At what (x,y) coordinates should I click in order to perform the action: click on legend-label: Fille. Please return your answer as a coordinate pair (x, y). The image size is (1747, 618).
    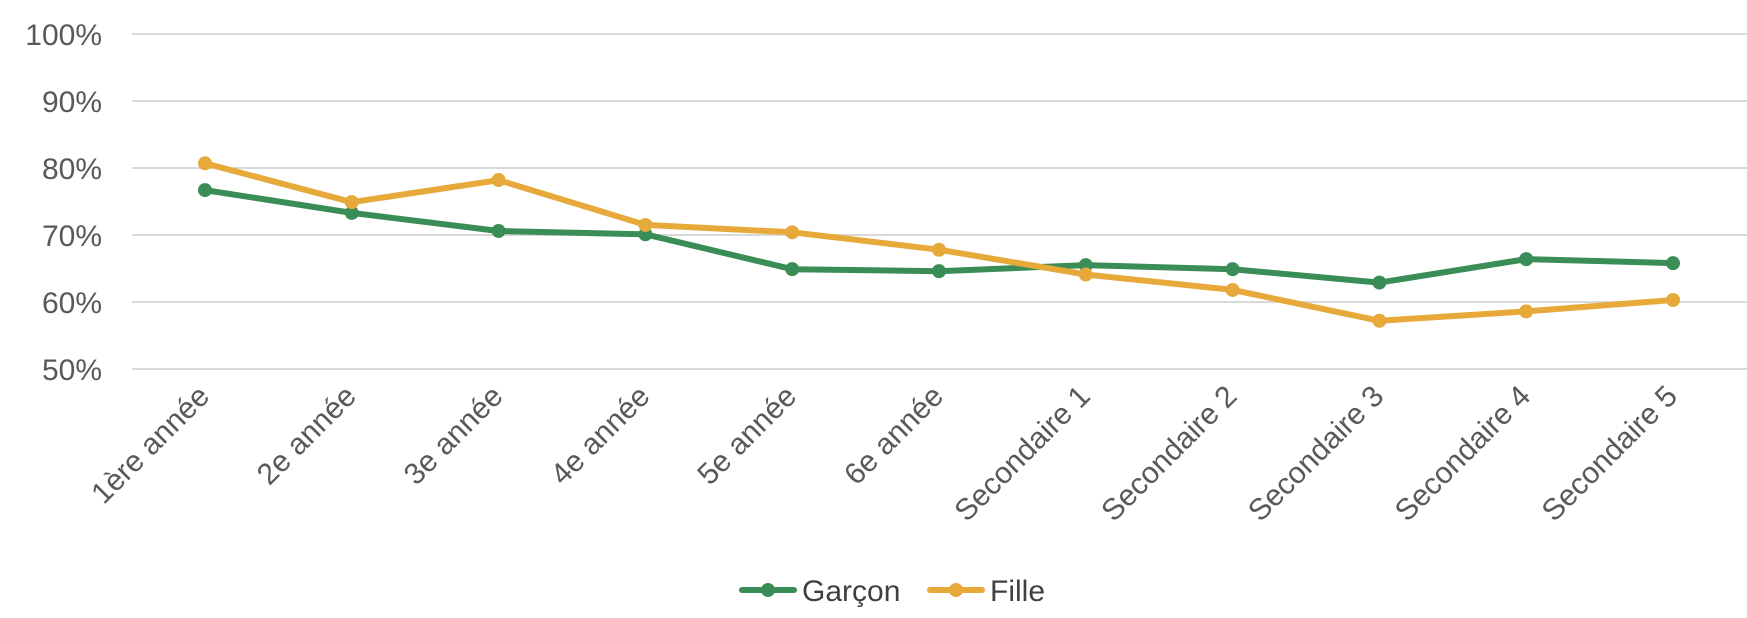
    Looking at the image, I should click on (1017, 591).